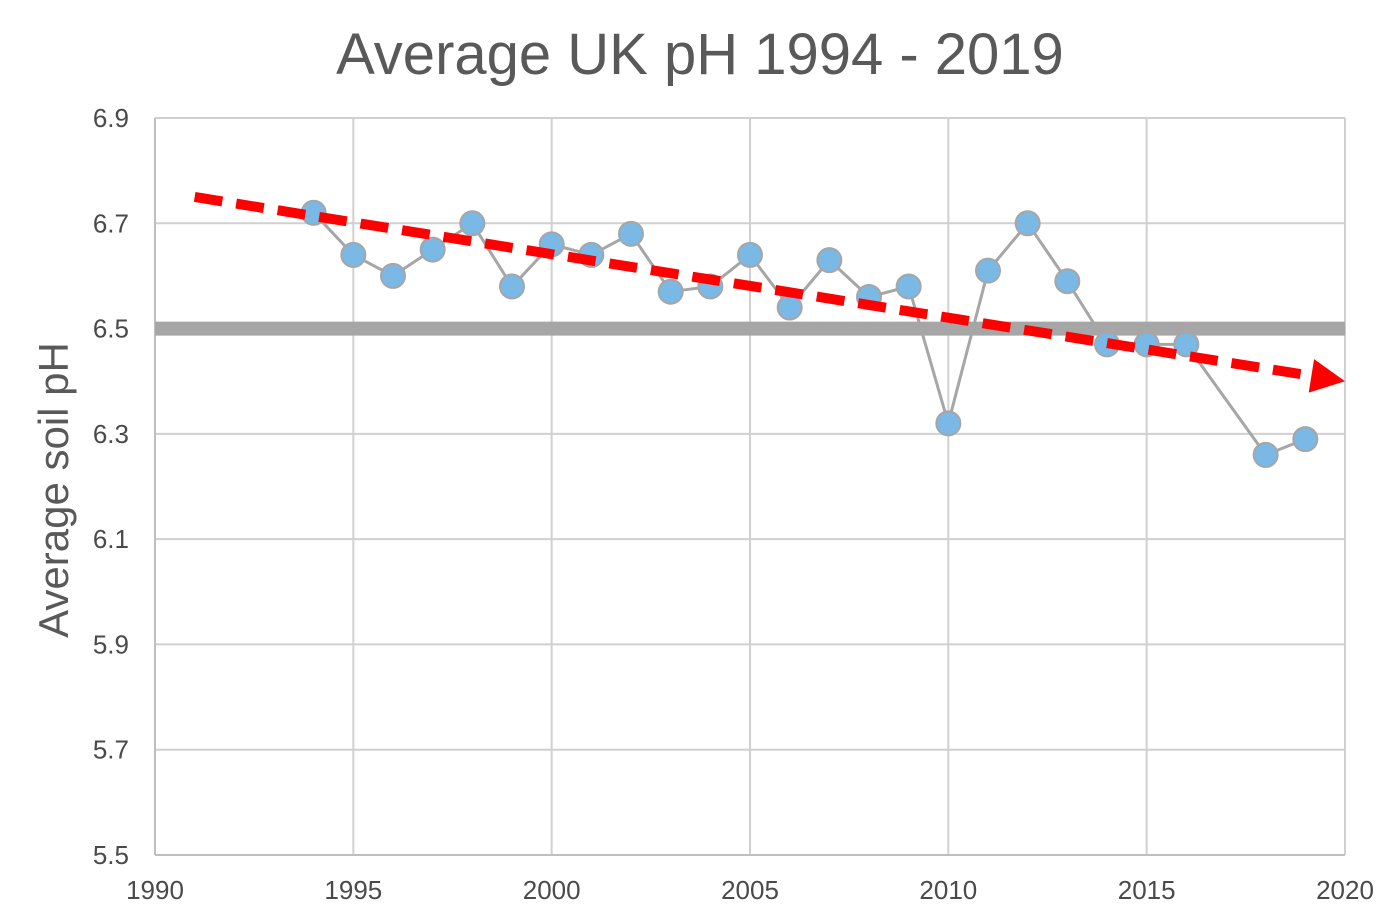  Describe the element at coordinates (111, 434) in the screenshot. I see `y-tick-label: 6.3` at that location.